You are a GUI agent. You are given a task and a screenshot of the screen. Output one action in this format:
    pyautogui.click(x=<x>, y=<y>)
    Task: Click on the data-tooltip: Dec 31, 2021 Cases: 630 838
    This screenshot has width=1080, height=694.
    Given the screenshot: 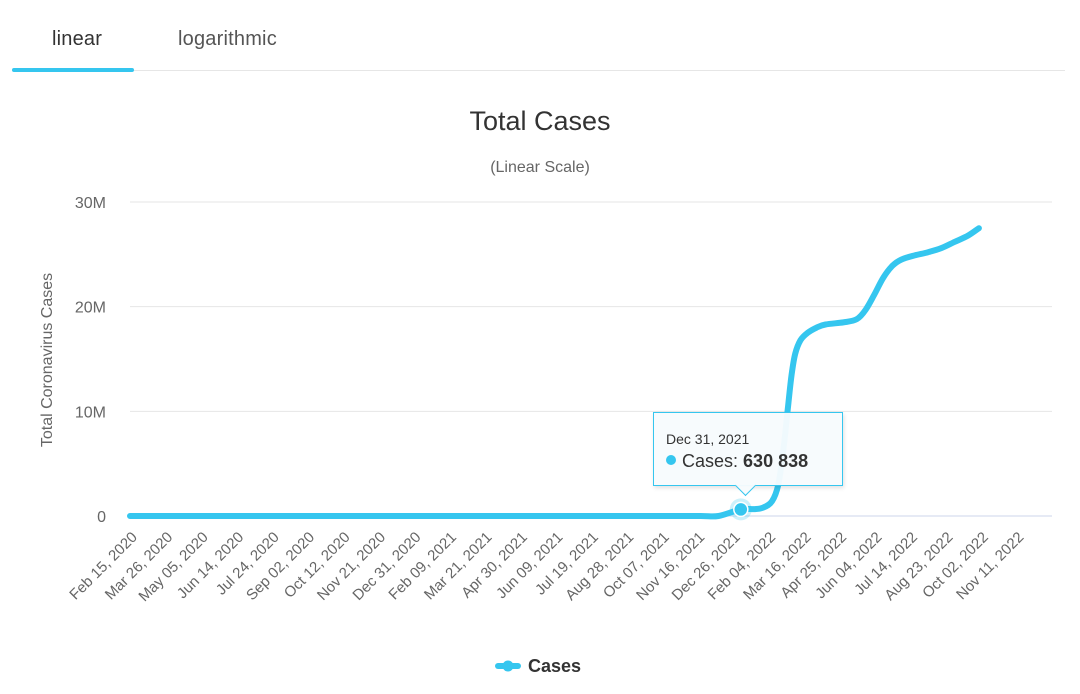 What is the action you would take?
    pyautogui.click(x=748, y=454)
    